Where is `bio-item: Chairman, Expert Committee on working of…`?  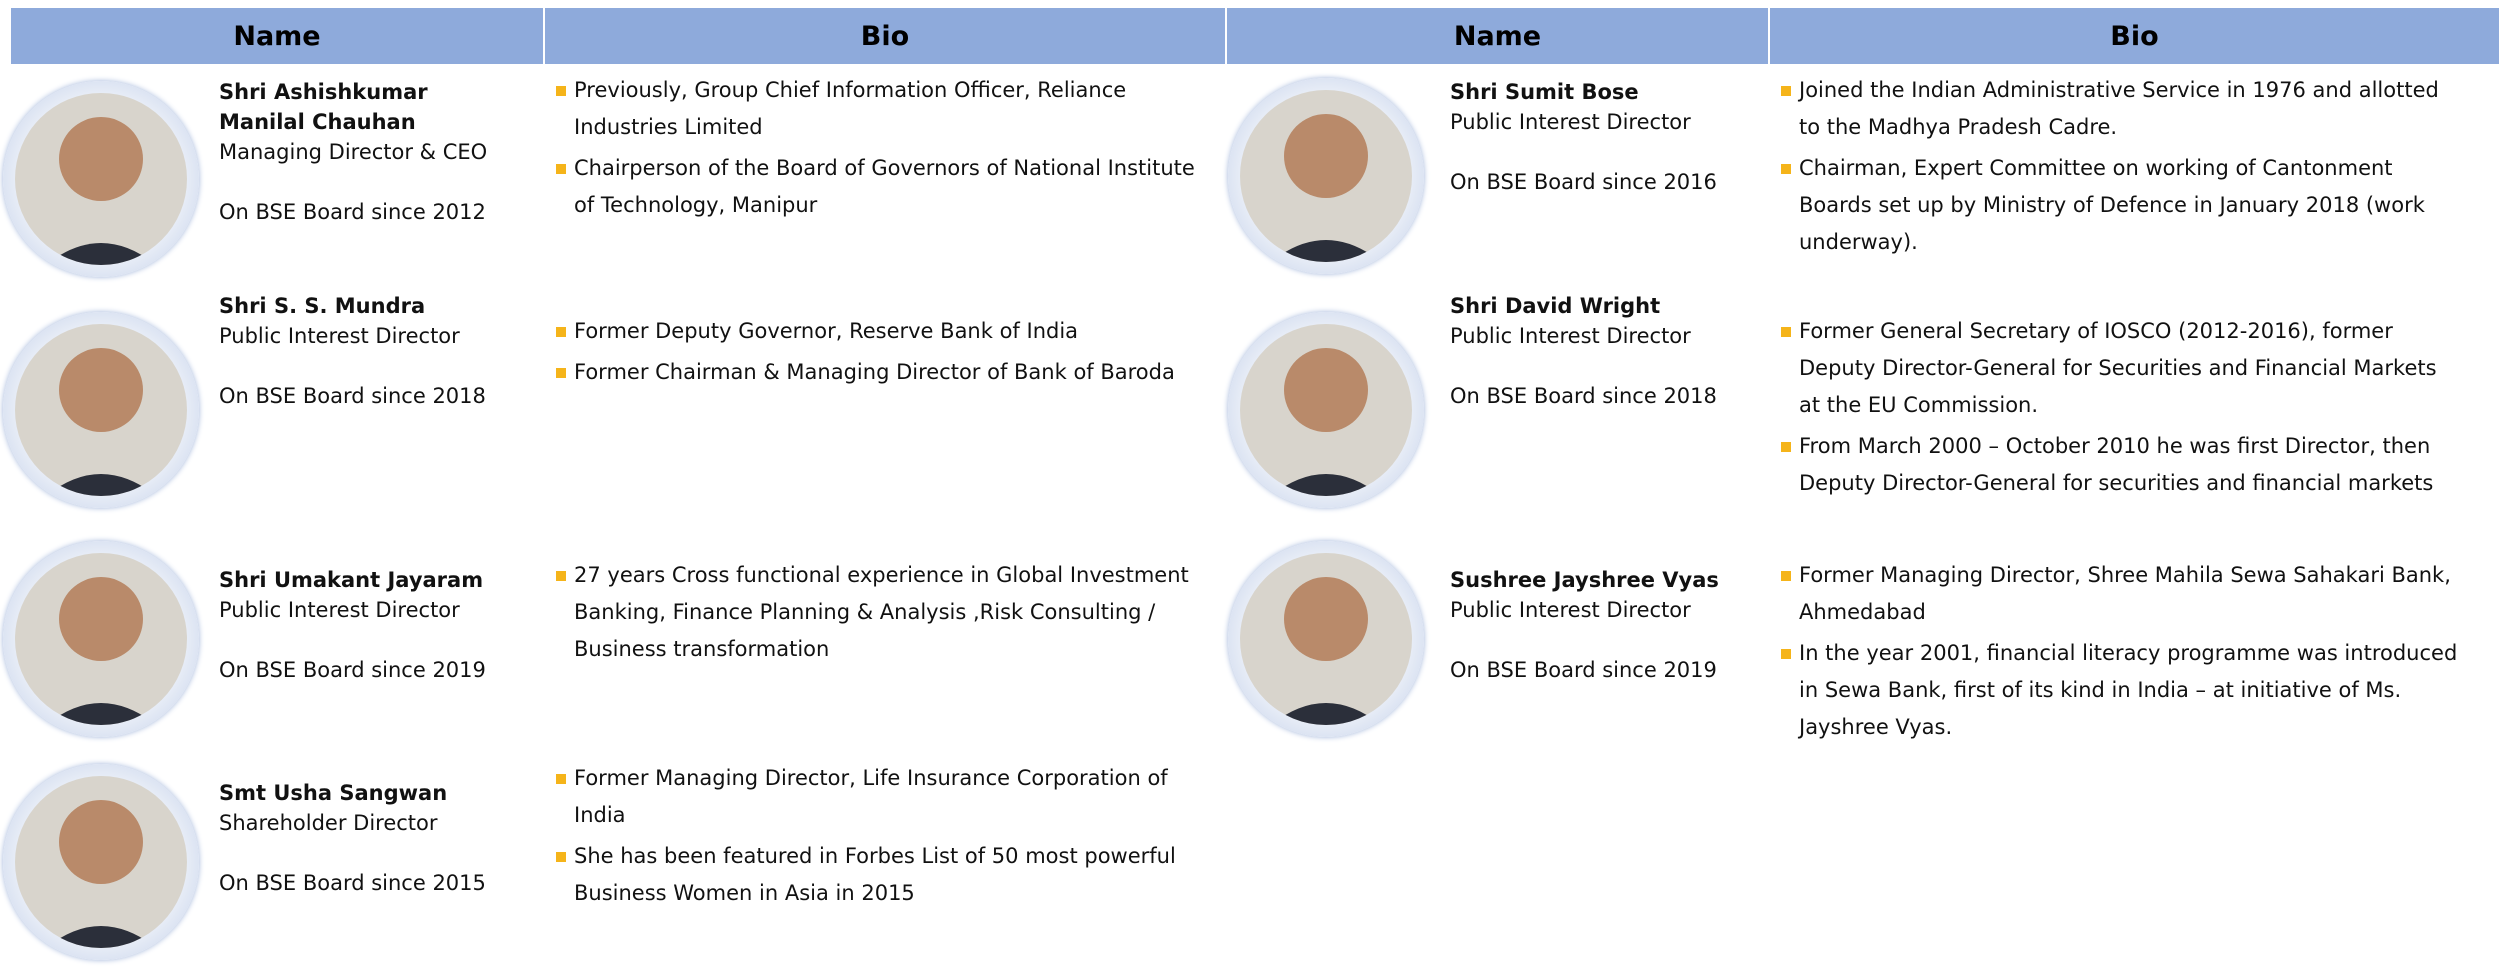 bio-item: Chairman, Expert Committee on working of… is located at coordinates (2121, 205).